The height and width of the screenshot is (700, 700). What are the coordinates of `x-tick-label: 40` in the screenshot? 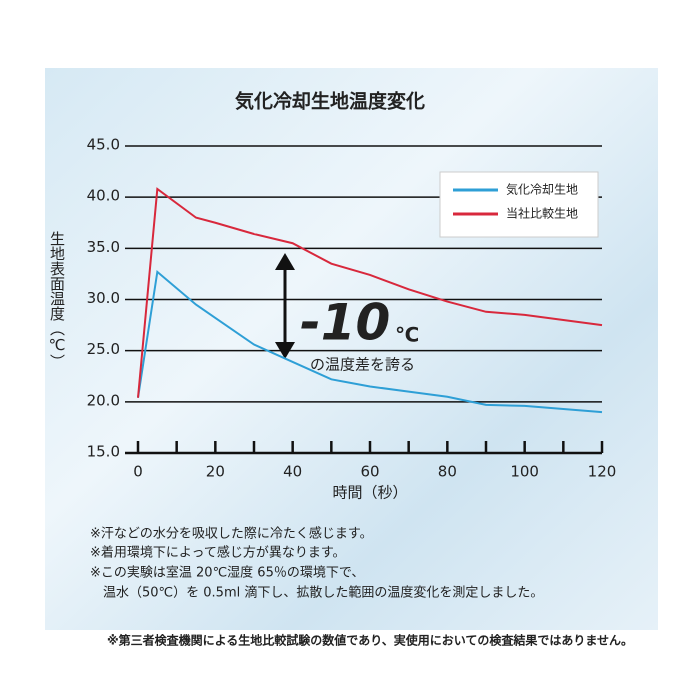 It's located at (292, 472).